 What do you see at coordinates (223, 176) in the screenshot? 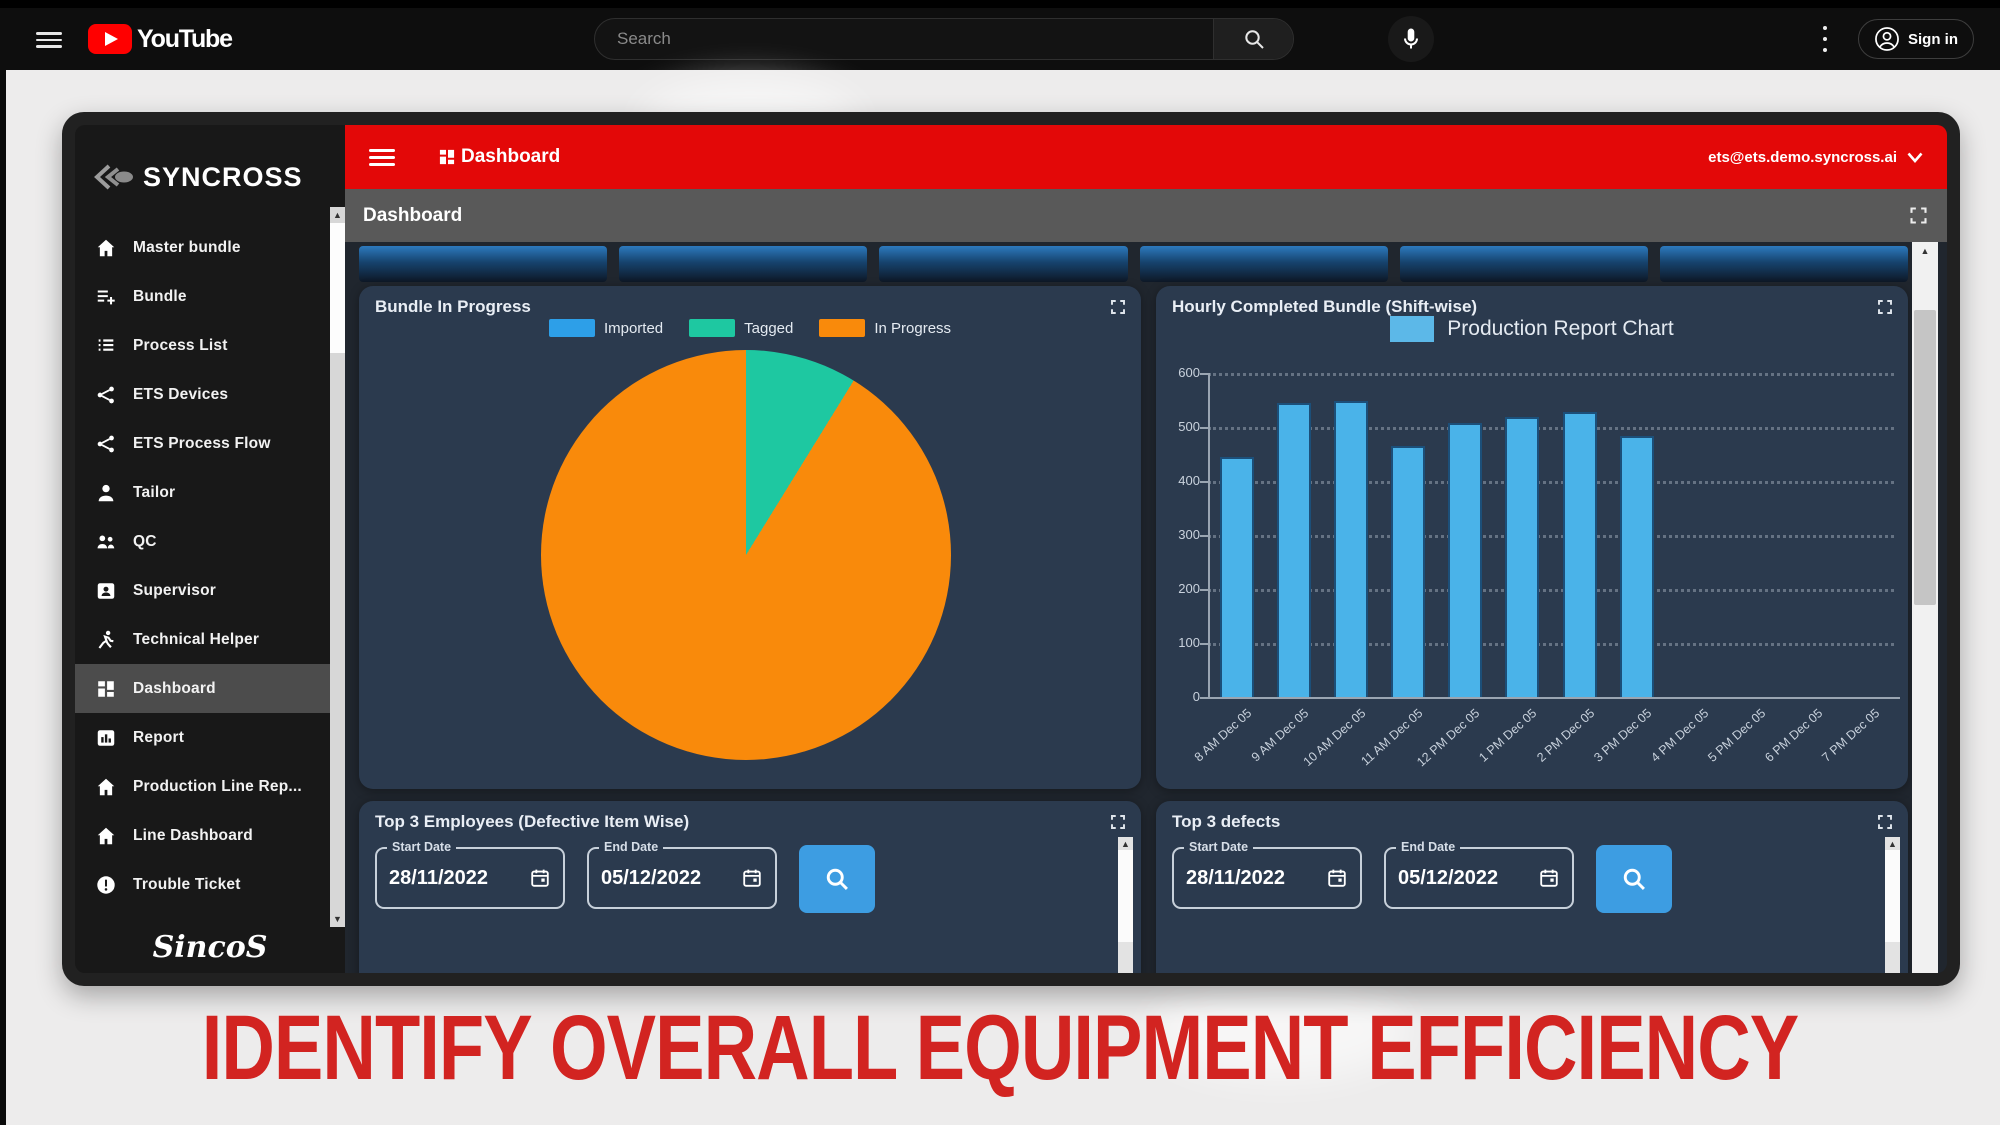
I see `brand-name: SYNCROSS` at bounding box center [223, 176].